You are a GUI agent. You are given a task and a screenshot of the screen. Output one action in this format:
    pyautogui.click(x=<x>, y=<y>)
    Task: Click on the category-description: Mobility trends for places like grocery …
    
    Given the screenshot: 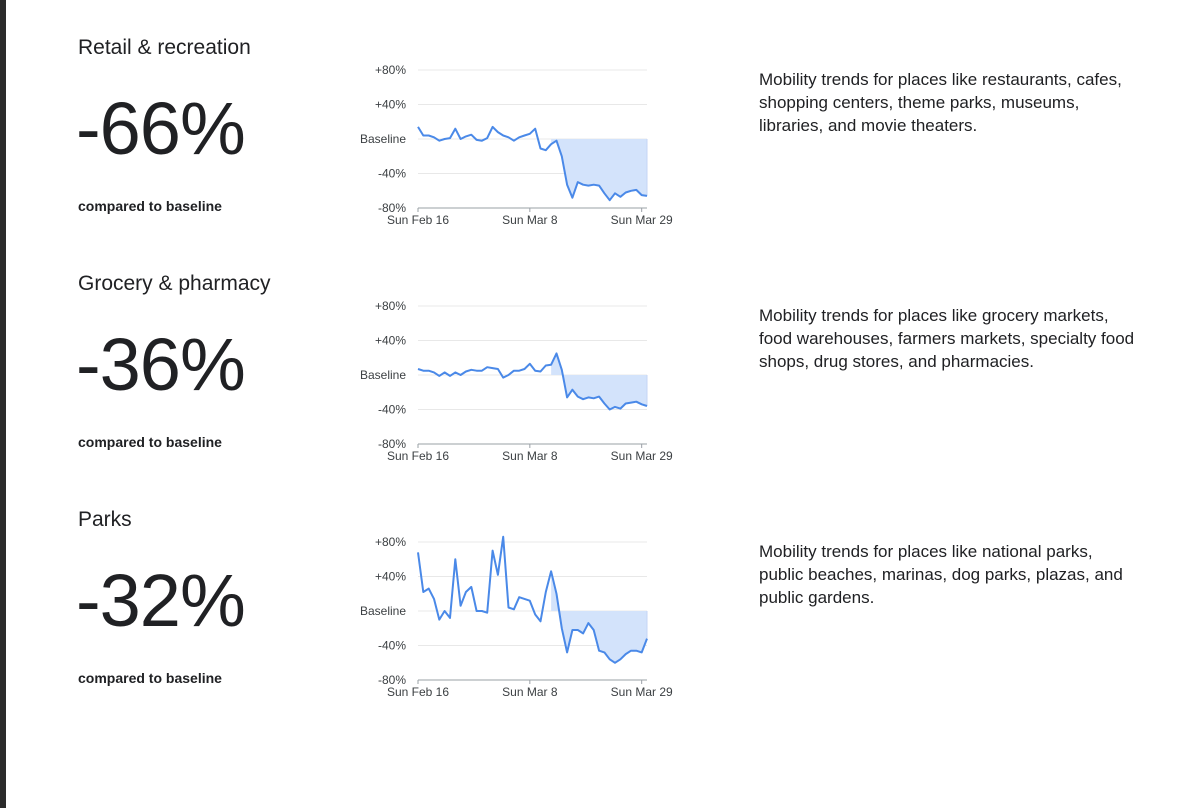 What is the action you would take?
    pyautogui.click(x=947, y=338)
    